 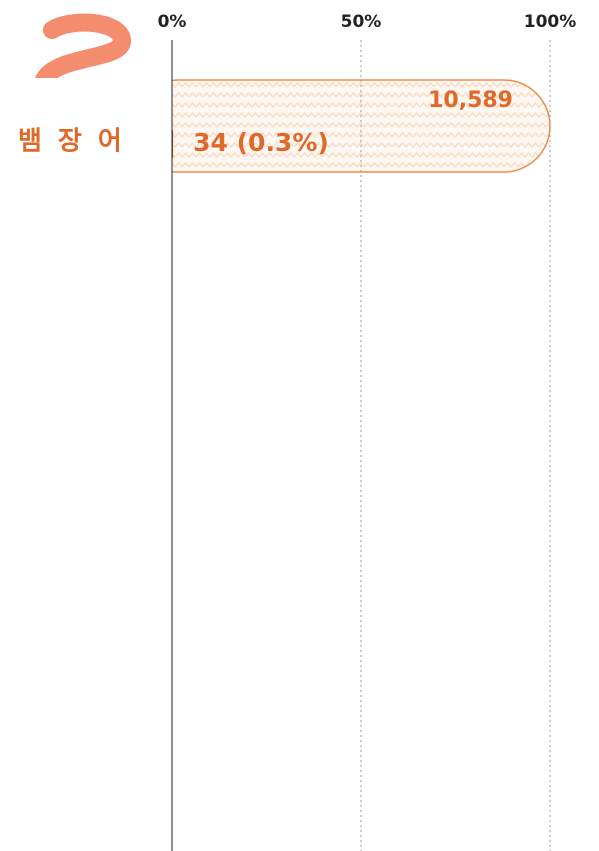 What do you see at coordinates (470, 100) in the screenshot?
I see `total-label: 10,589` at bounding box center [470, 100].